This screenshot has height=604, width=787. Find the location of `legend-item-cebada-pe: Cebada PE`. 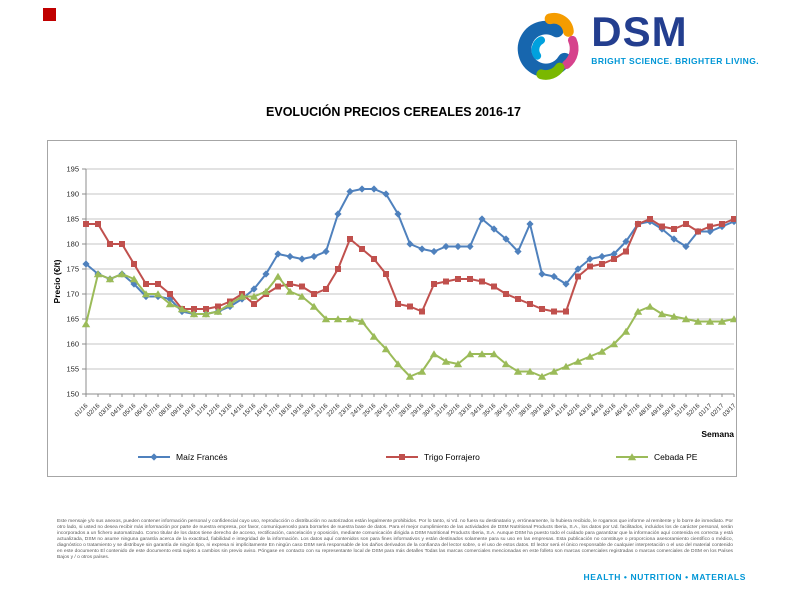

legend-item-cebada-pe: Cebada PE is located at coordinates (657, 457).